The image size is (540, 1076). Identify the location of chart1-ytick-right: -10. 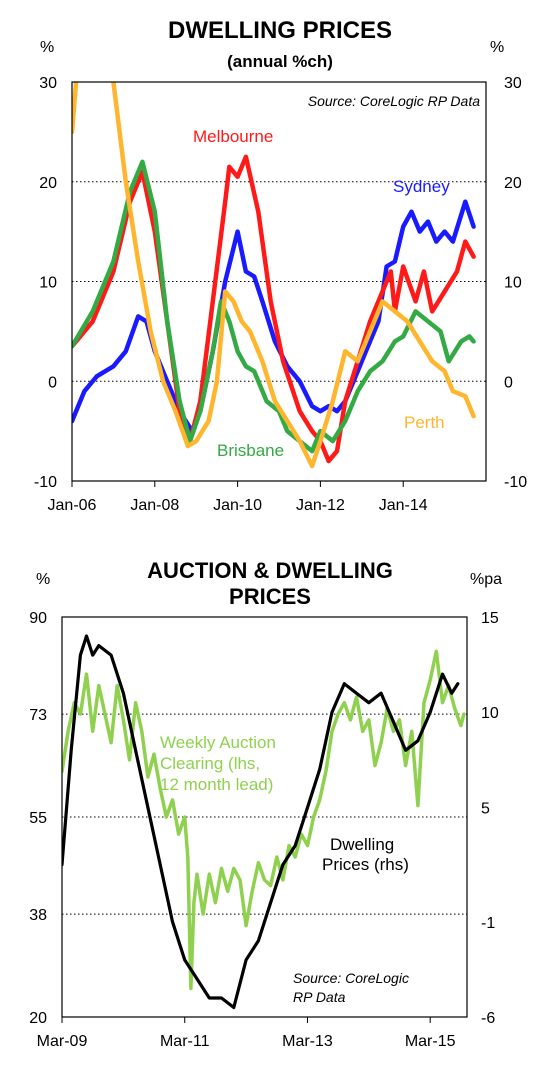
(515, 482).